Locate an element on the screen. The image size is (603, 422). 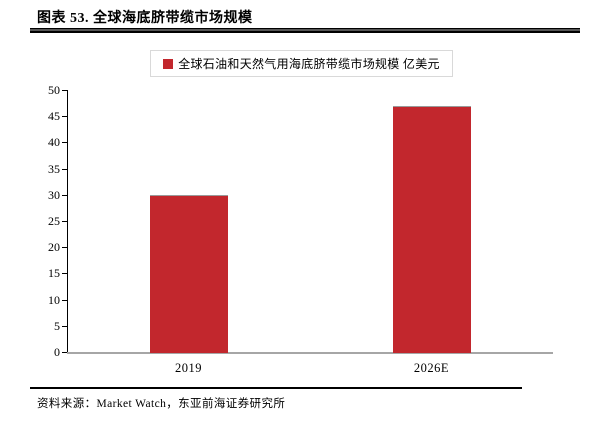
x-axis-category-label: 2019 is located at coordinates (188, 368).